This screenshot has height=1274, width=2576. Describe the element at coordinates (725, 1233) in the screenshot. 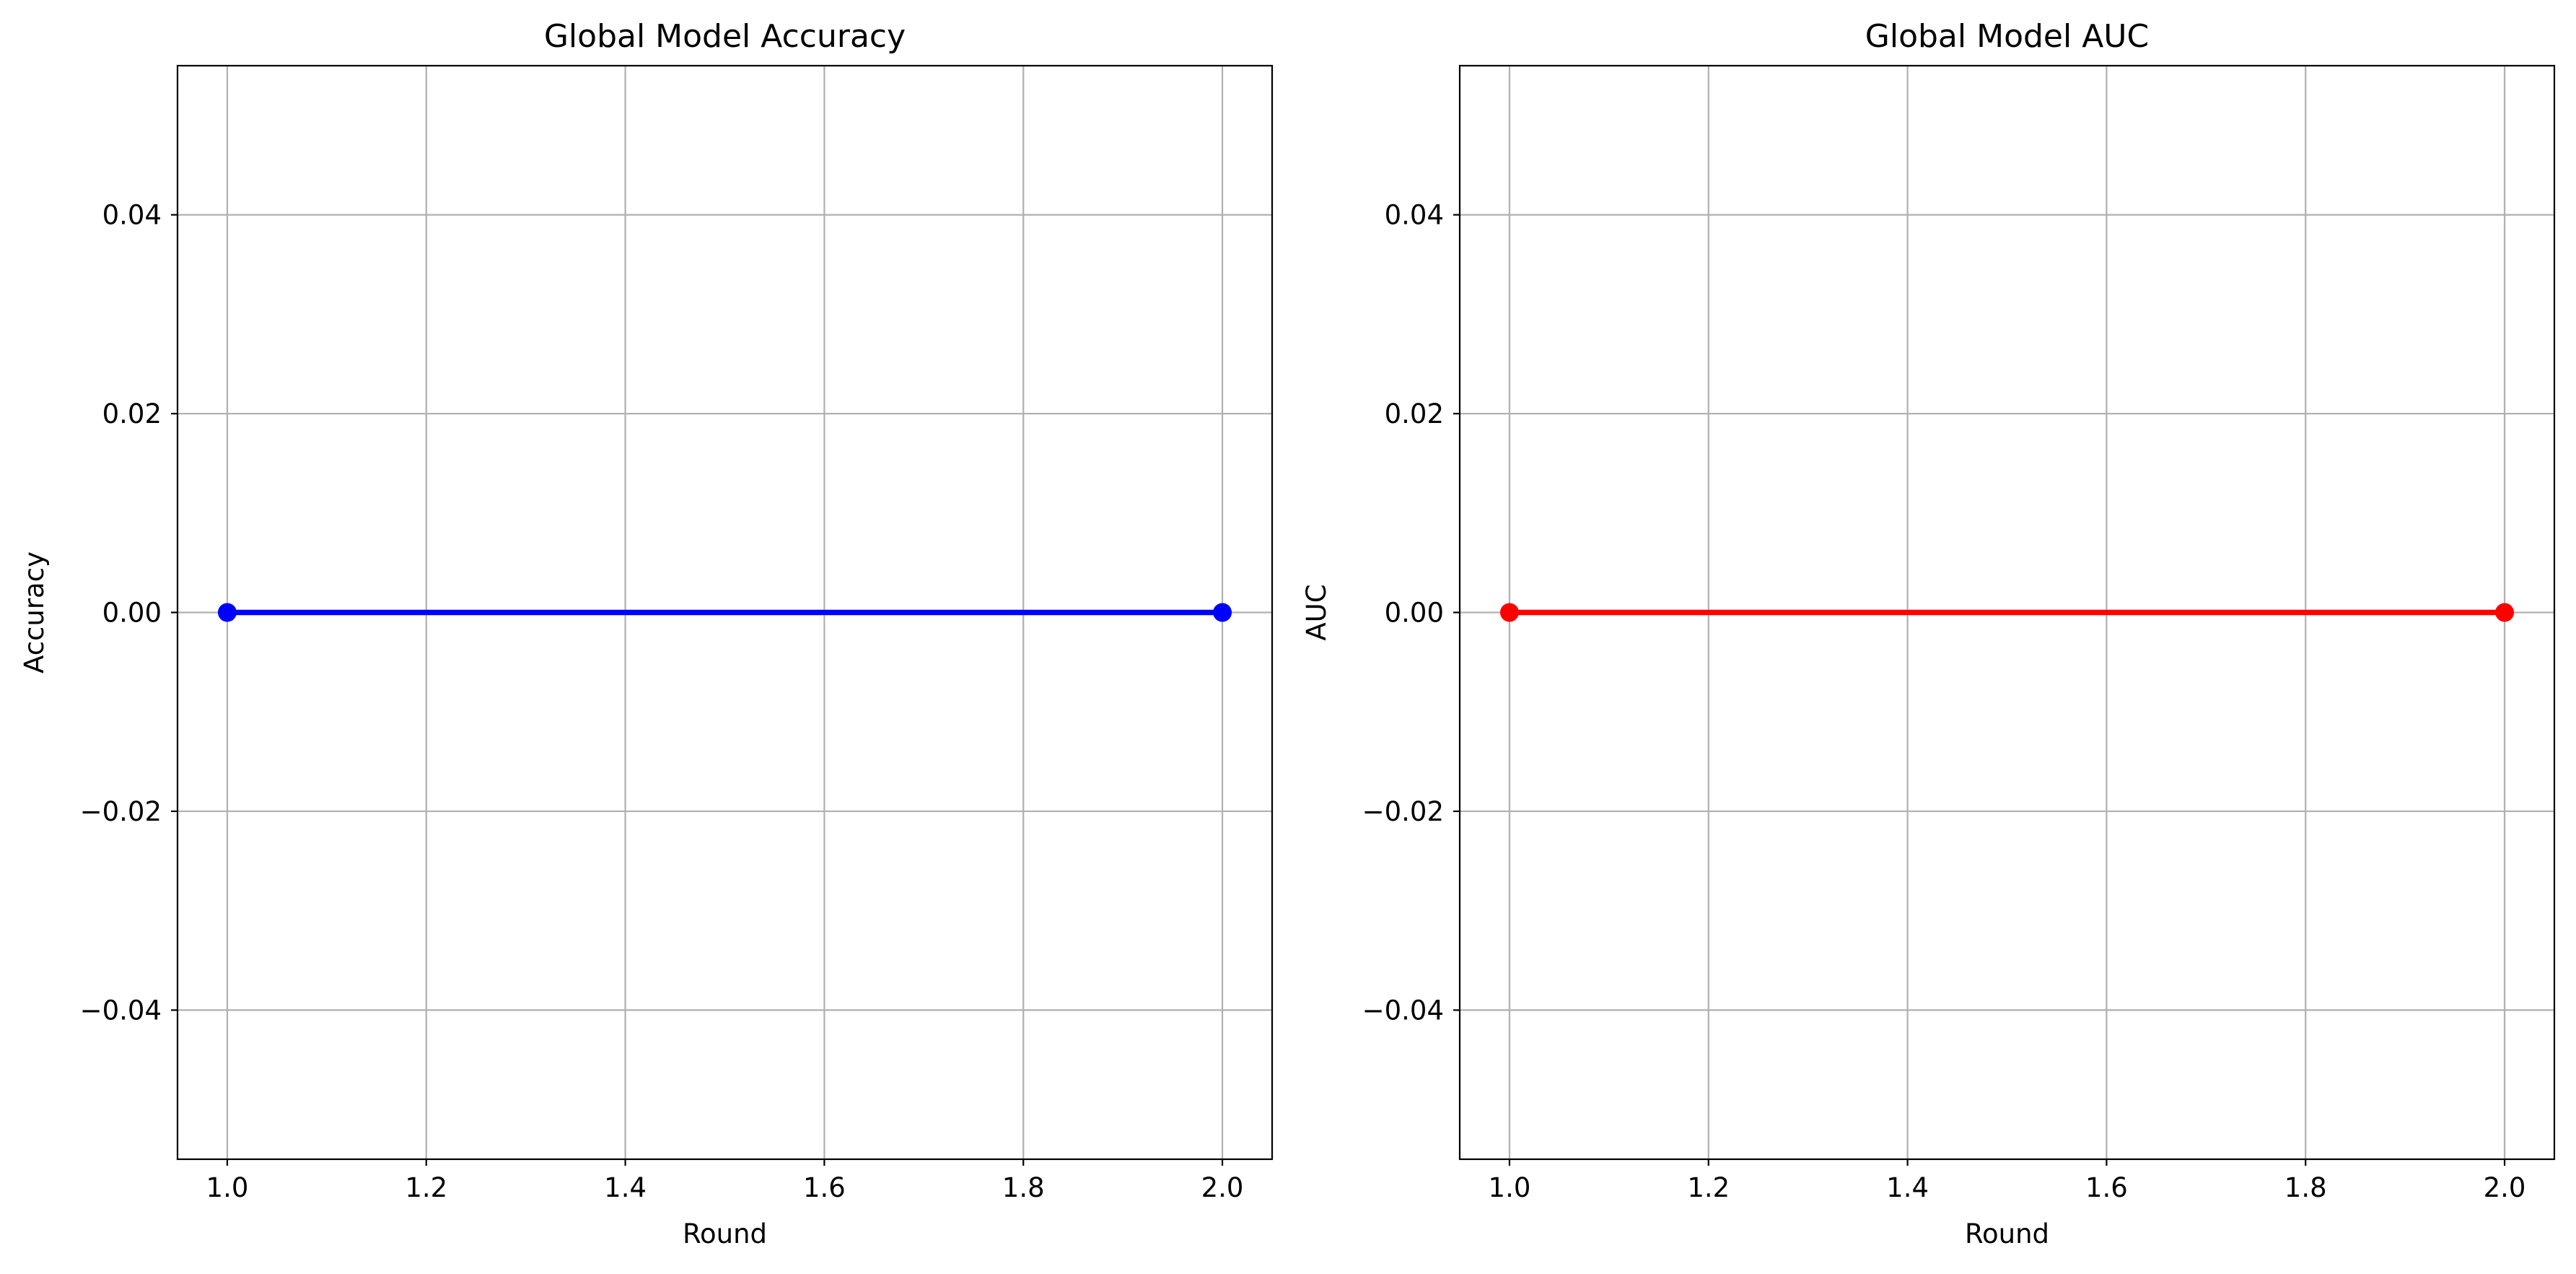

I see `accuracy-x-axis-label: Round` at that location.